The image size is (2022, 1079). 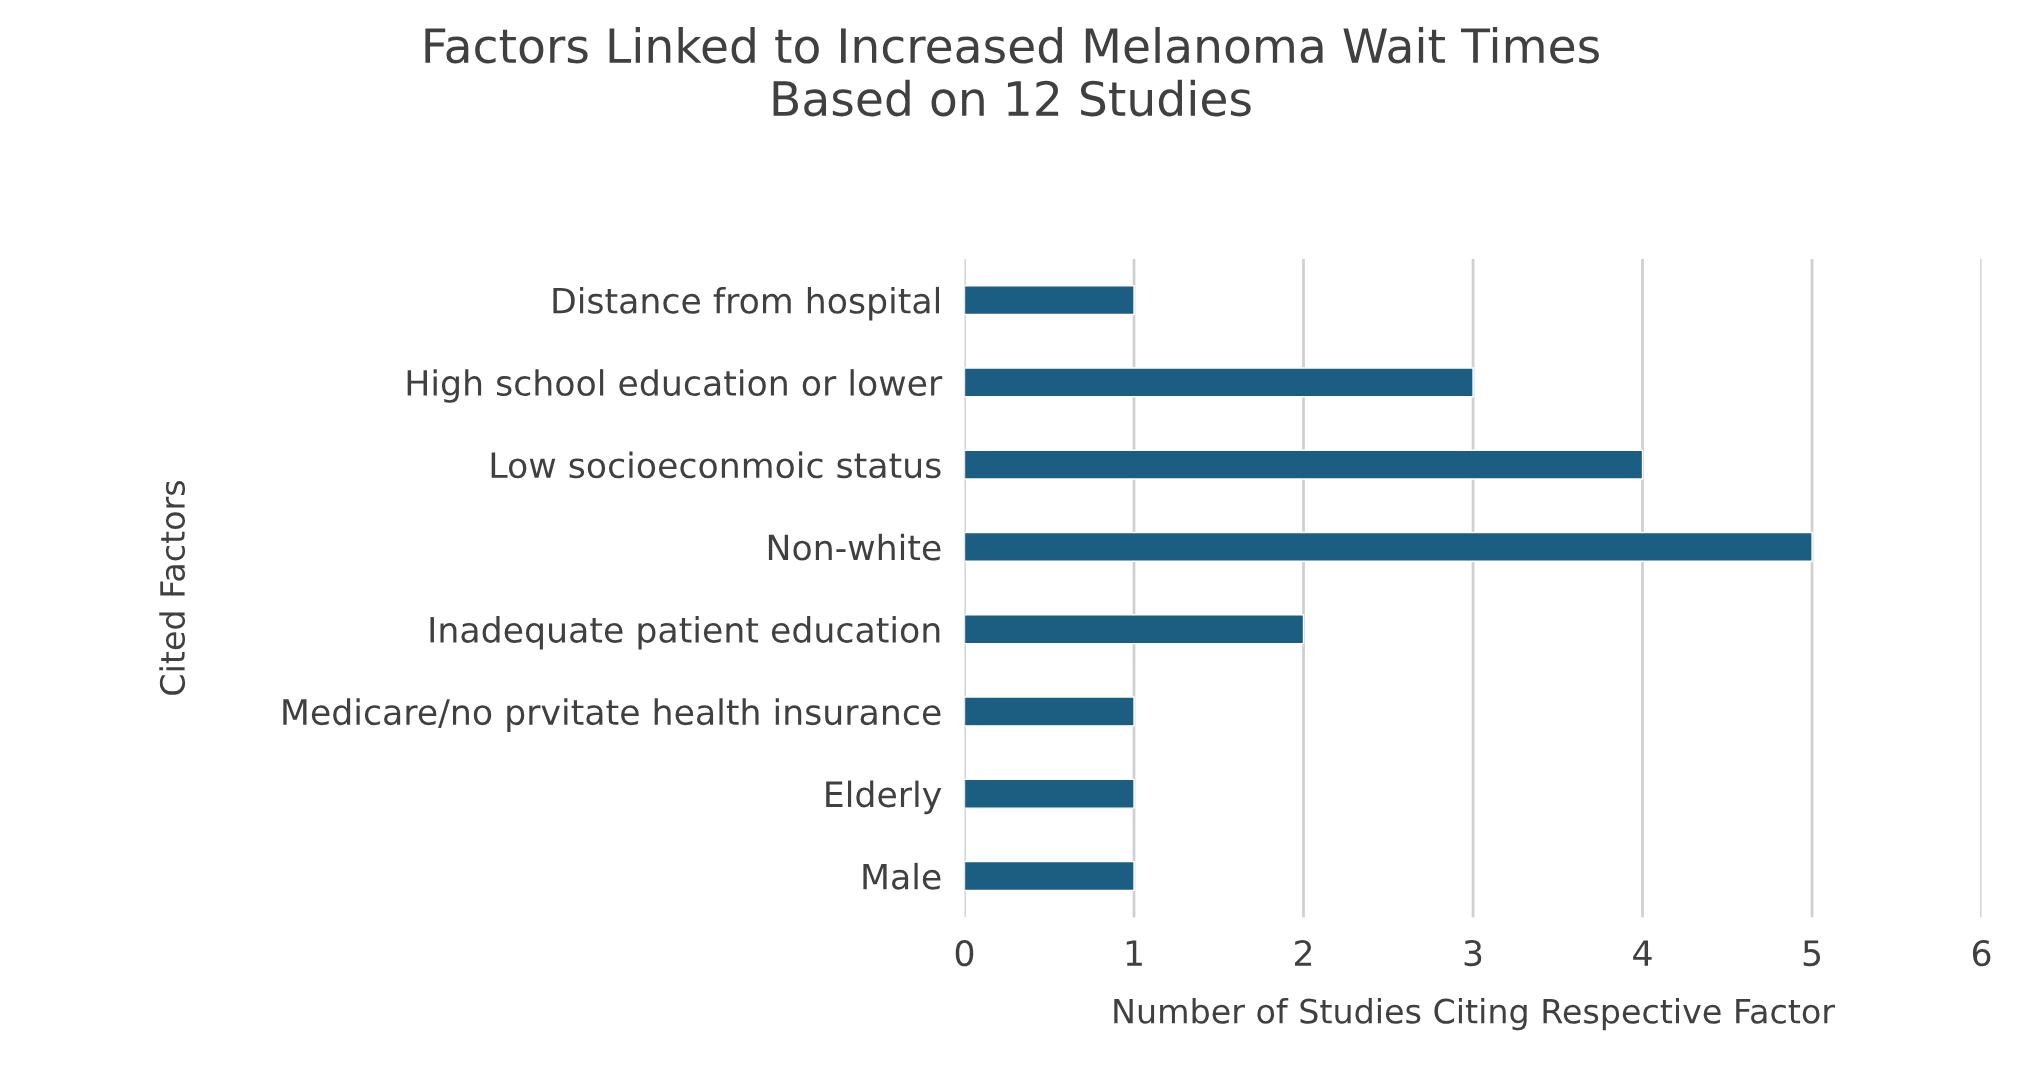 What do you see at coordinates (1812, 953) in the screenshot?
I see `x-tick-label: 5` at bounding box center [1812, 953].